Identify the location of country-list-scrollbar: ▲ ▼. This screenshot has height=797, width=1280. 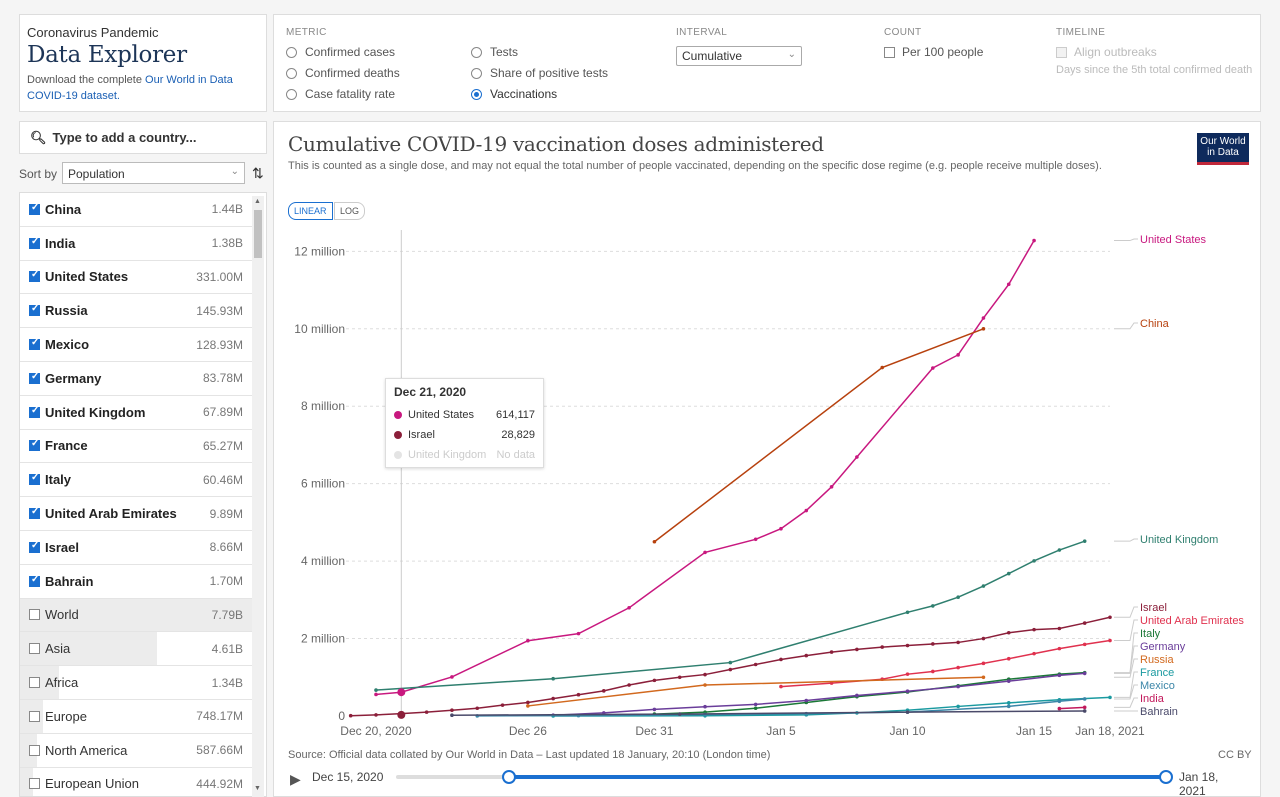
(258, 496).